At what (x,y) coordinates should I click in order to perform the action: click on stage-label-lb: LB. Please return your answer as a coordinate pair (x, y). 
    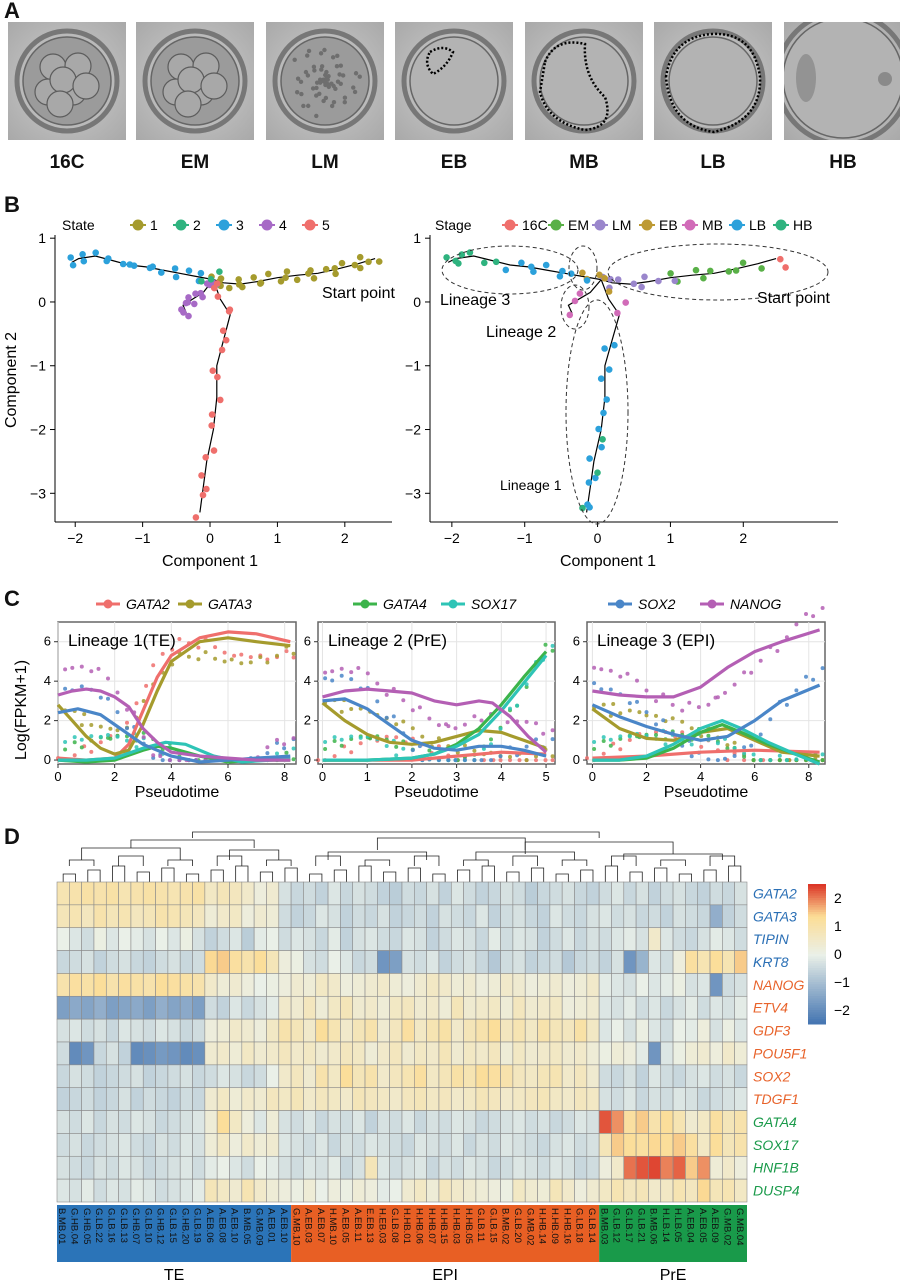
    Looking at the image, I should click on (713, 162).